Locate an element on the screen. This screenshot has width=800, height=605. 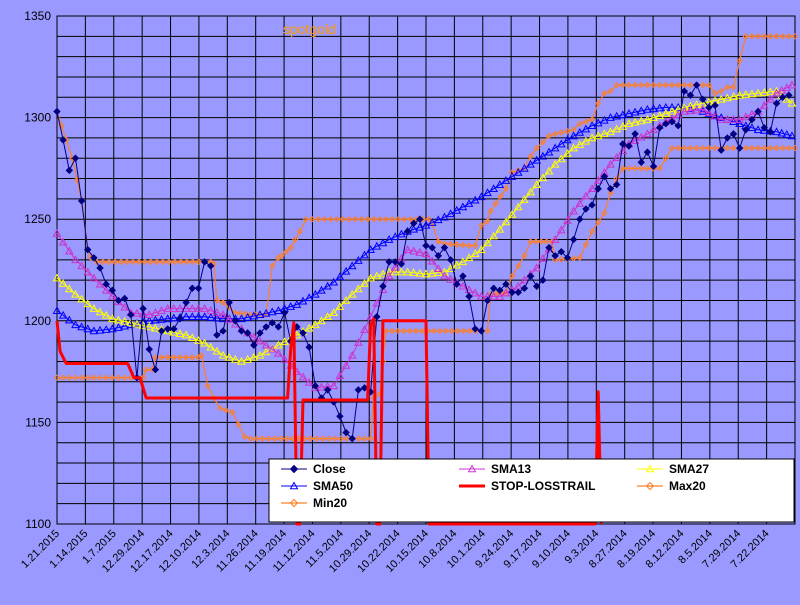
y-tick-label: 1350 is located at coordinates (37, 16).